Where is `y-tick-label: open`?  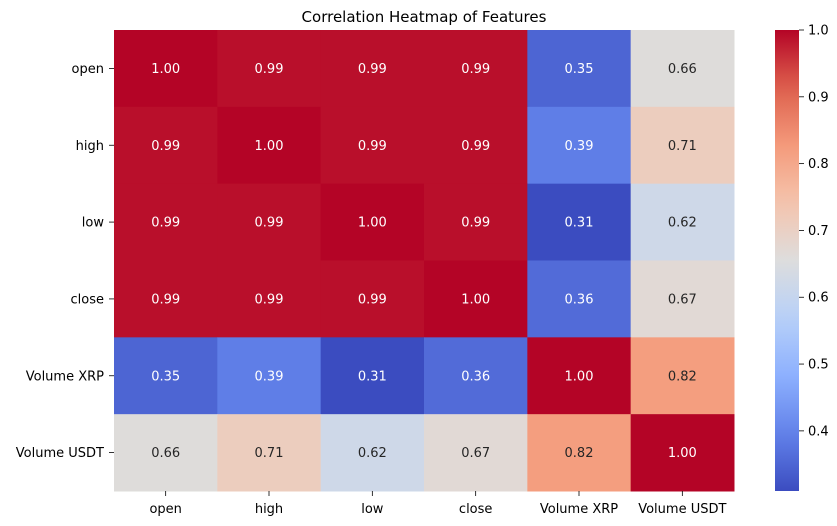
y-tick-label: open is located at coordinates (88, 69).